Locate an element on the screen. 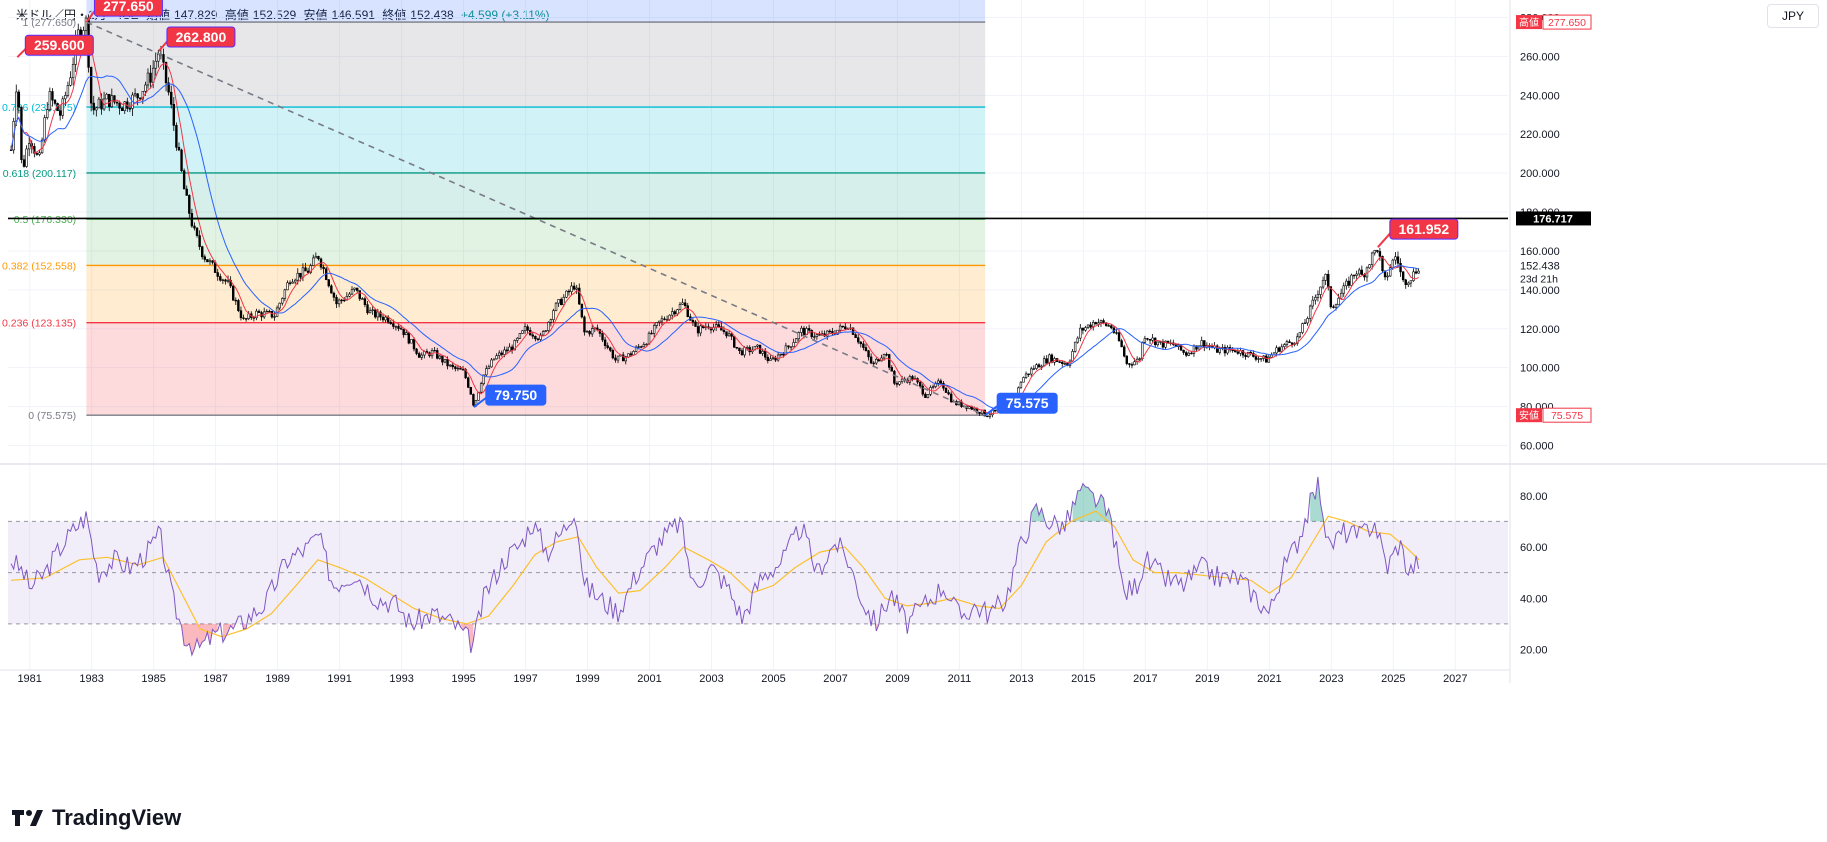 The height and width of the screenshot is (842, 1827). fib-label-0.5: 0.5 (176.330) is located at coordinates (45, 220).